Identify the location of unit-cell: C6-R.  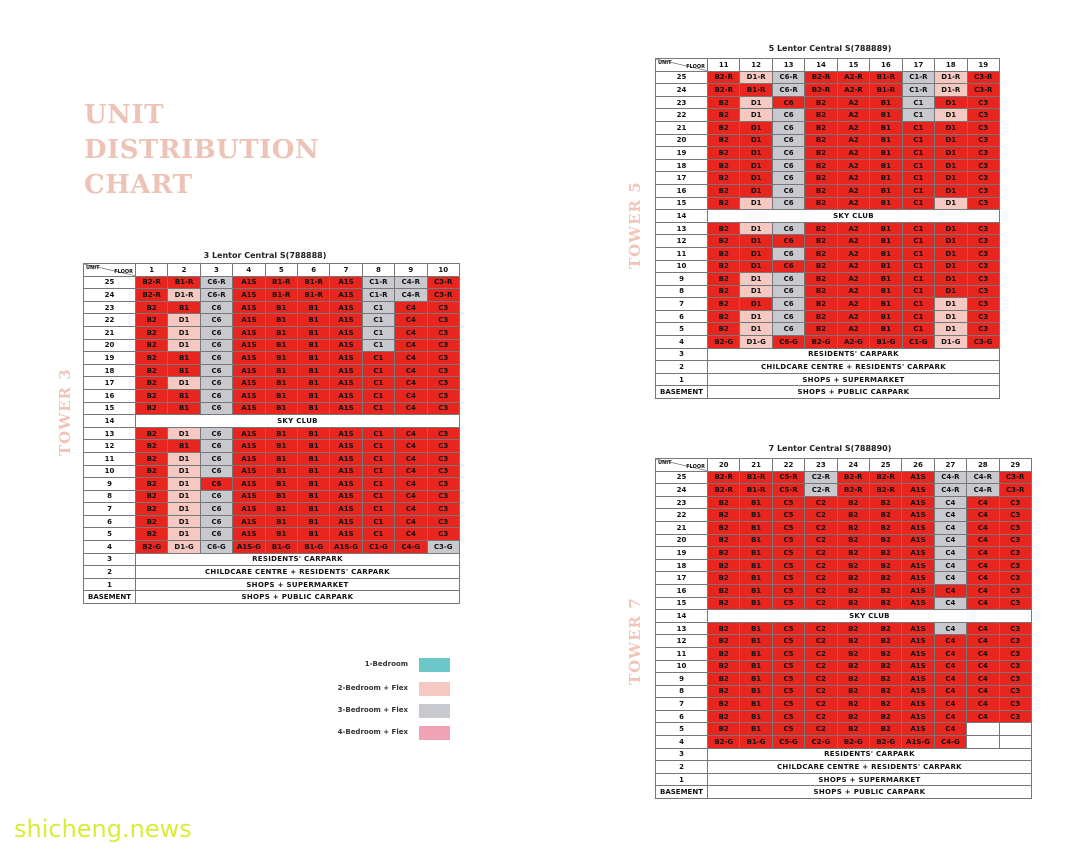
(216, 295).